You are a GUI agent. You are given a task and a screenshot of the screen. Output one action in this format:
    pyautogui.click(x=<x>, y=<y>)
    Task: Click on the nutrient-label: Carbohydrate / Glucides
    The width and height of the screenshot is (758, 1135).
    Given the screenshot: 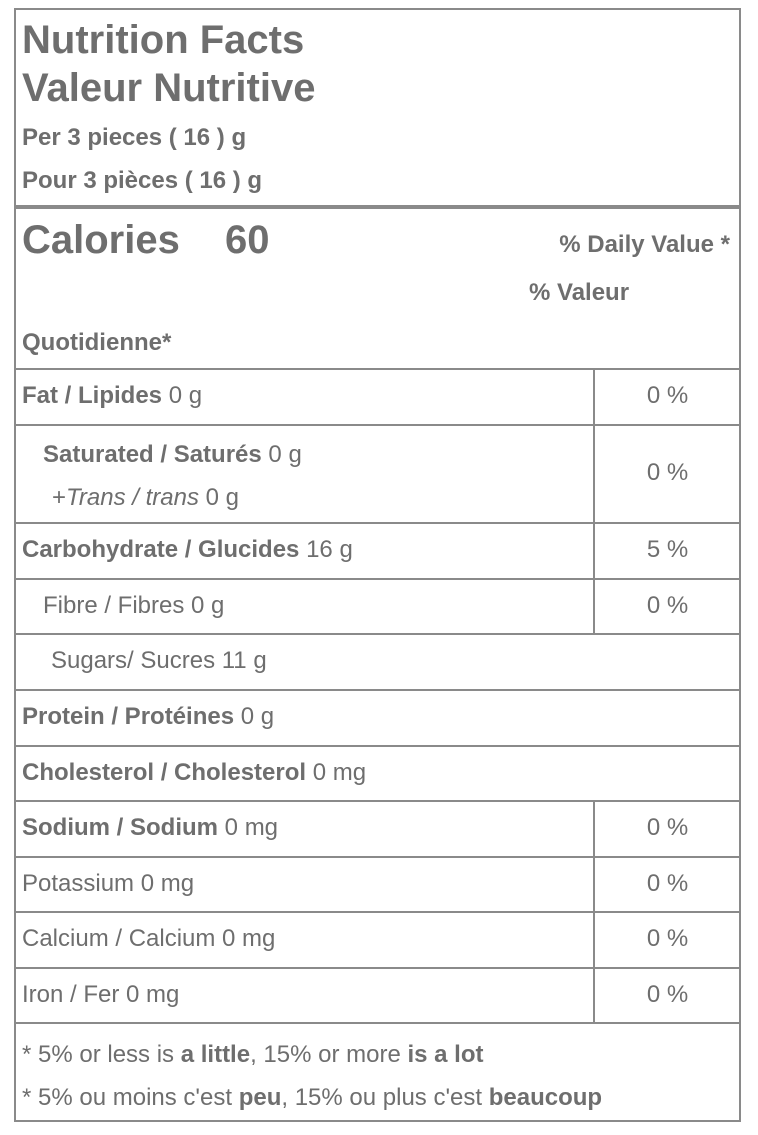 What is the action you would take?
    pyautogui.click(x=161, y=549)
    